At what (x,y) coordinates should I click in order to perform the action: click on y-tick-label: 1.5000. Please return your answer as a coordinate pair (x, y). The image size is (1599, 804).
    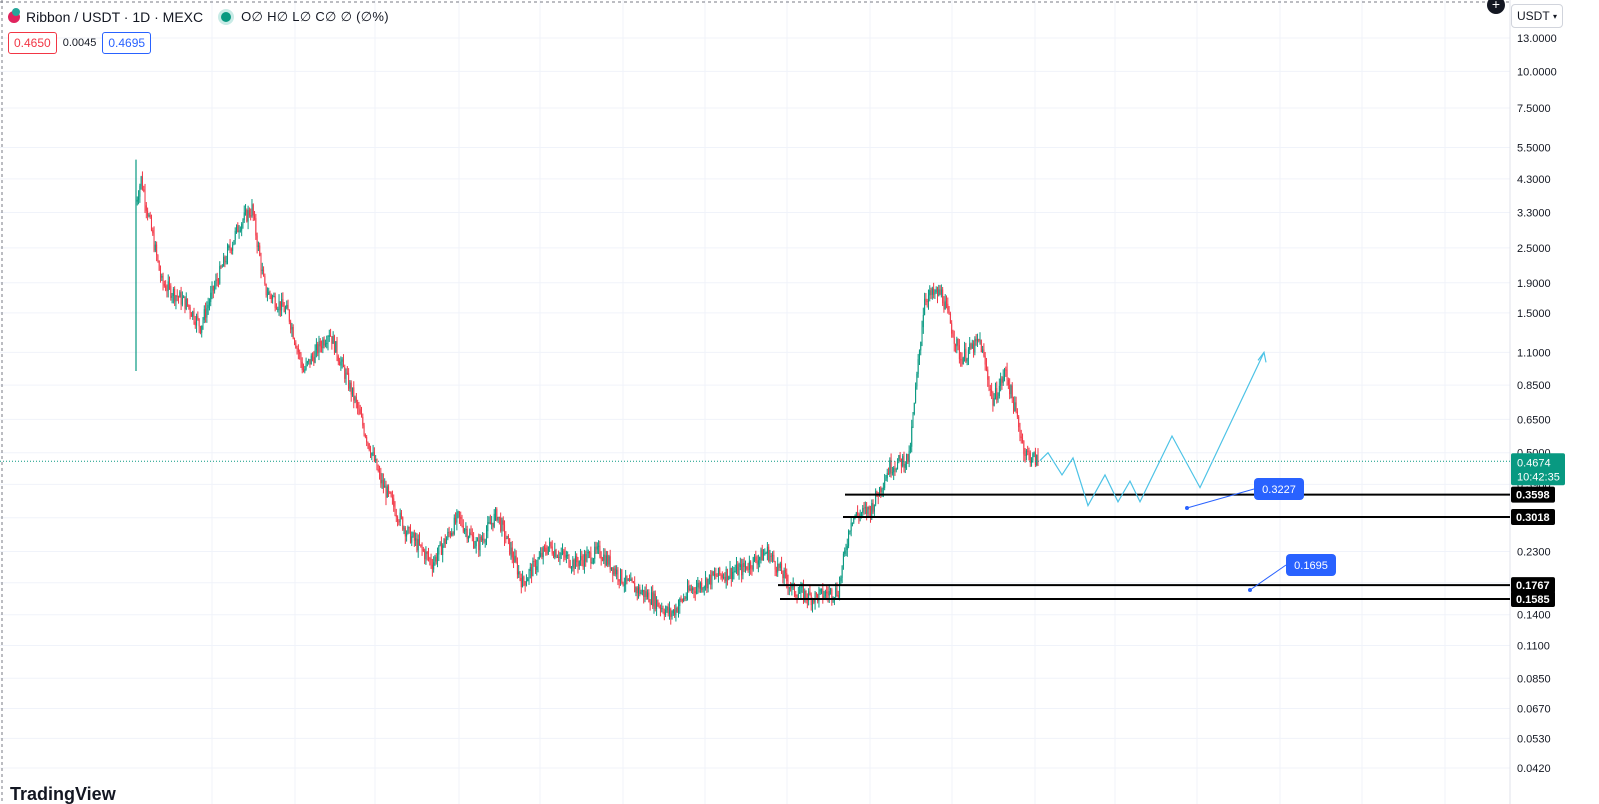
    Looking at the image, I should click on (1534, 314).